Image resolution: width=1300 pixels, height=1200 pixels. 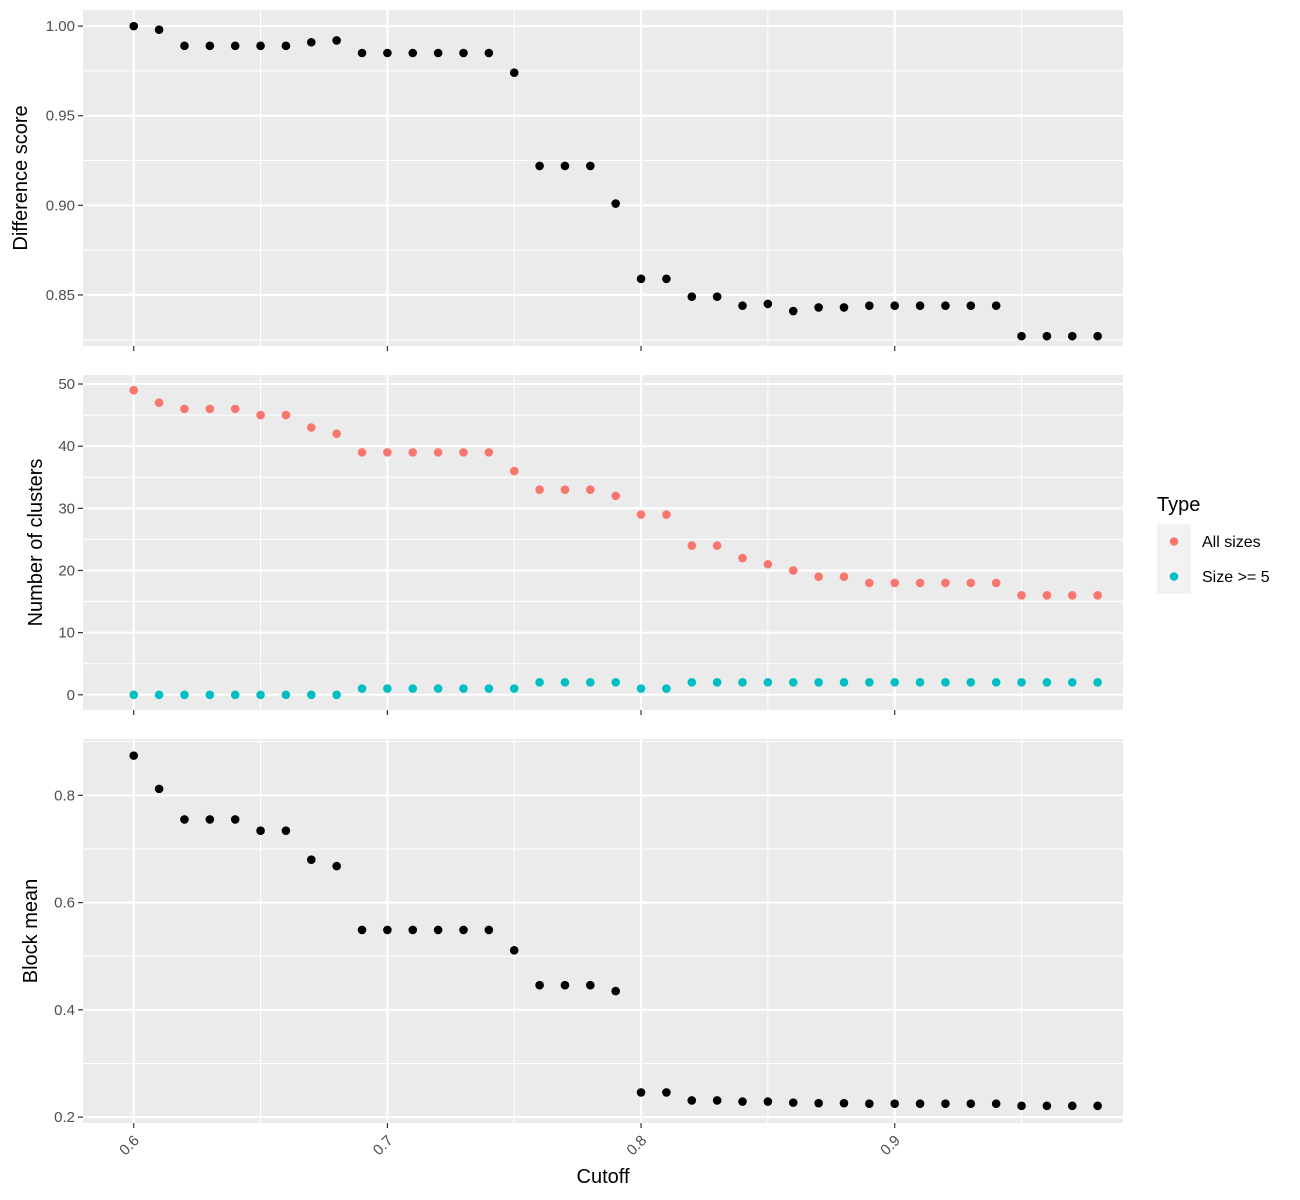 What do you see at coordinates (60, 205) in the screenshot?
I see `y-tick-label: 0.90` at bounding box center [60, 205].